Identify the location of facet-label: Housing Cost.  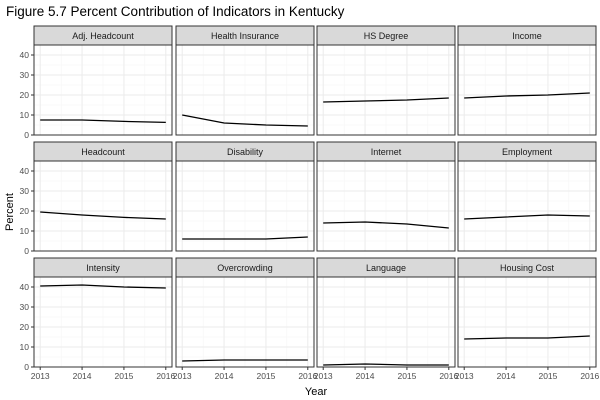
(527, 268).